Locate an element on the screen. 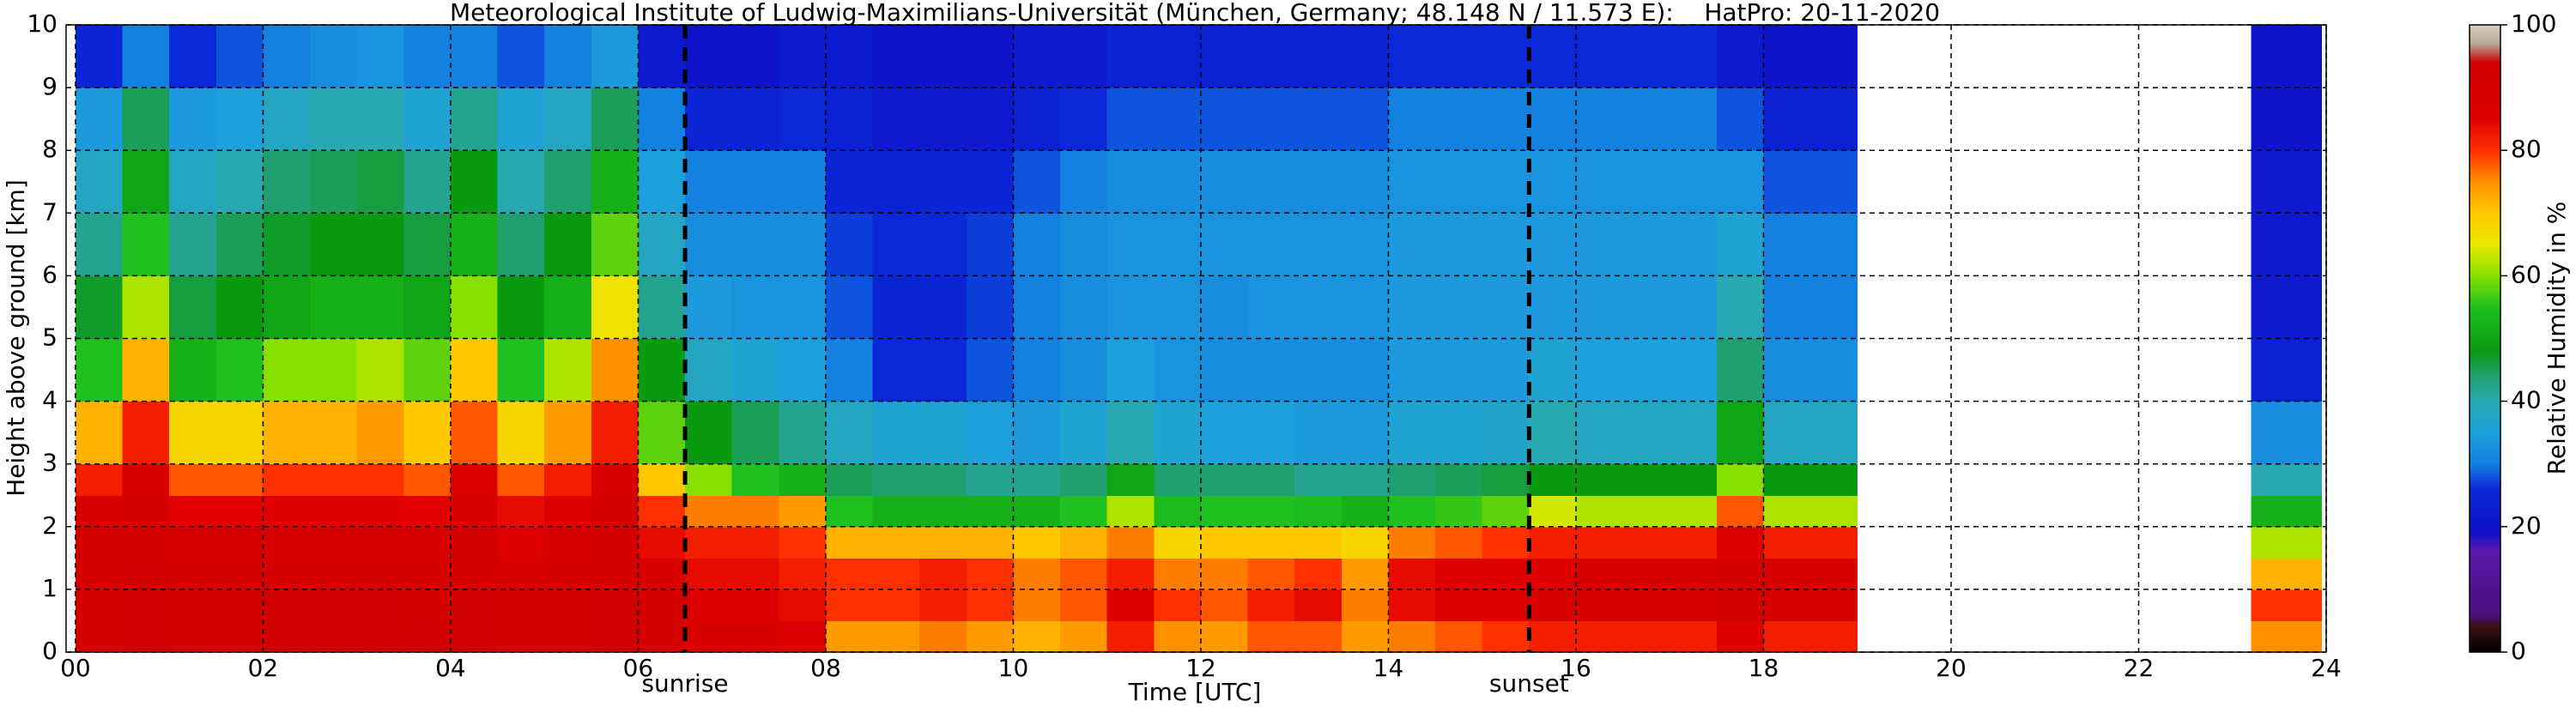 The image size is (2576, 707). colorbar-tick-label: 40 is located at coordinates (2526, 400).